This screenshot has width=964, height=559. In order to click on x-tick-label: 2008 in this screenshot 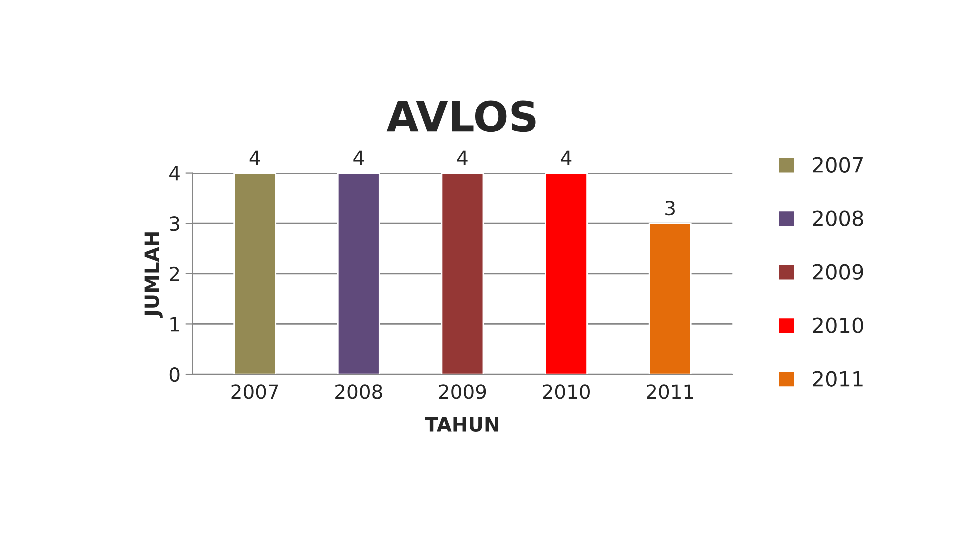, I will do `click(359, 392)`.